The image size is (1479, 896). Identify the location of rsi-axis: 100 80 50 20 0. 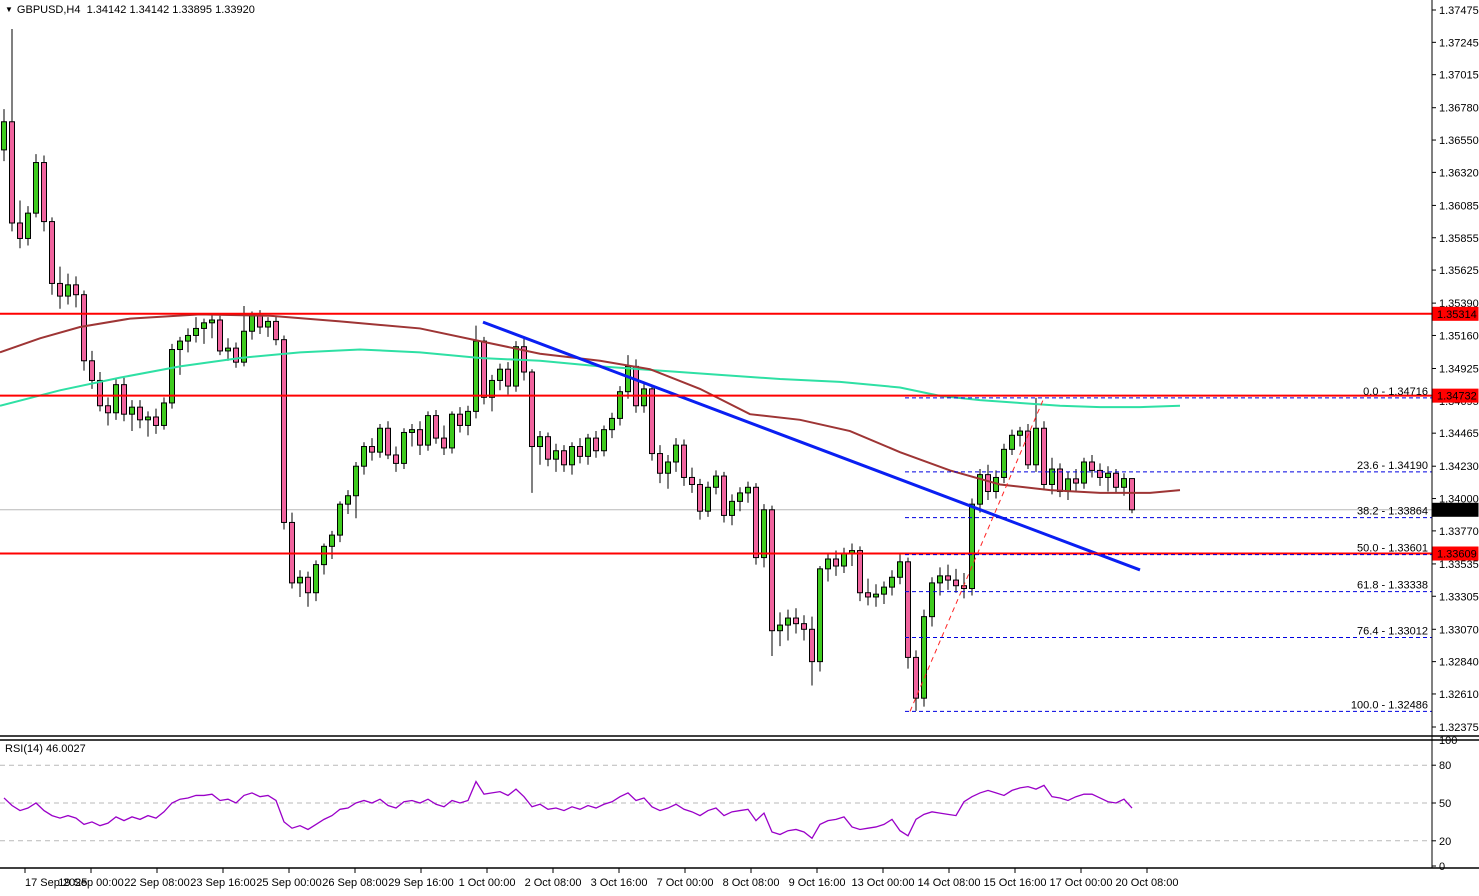
(1444, 804).